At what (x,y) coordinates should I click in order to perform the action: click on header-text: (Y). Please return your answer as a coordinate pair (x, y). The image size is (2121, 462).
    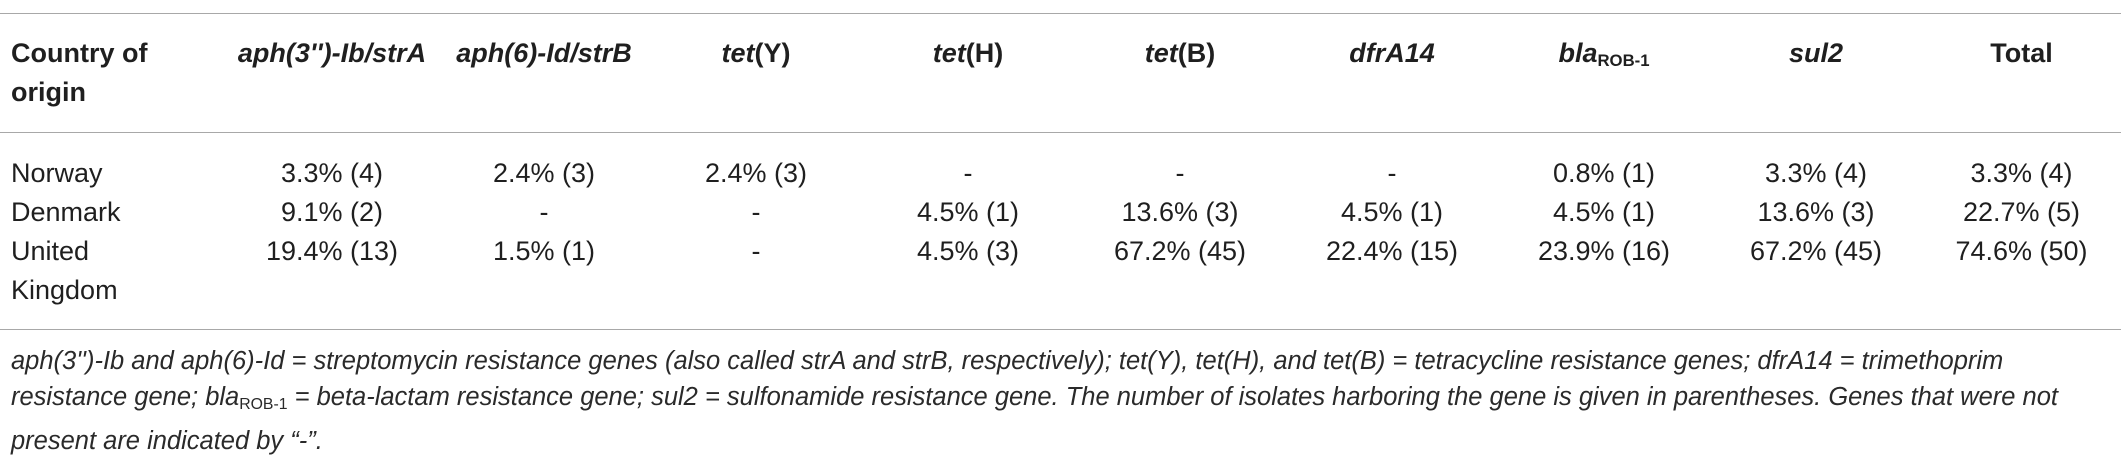
    Looking at the image, I should click on (772, 53).